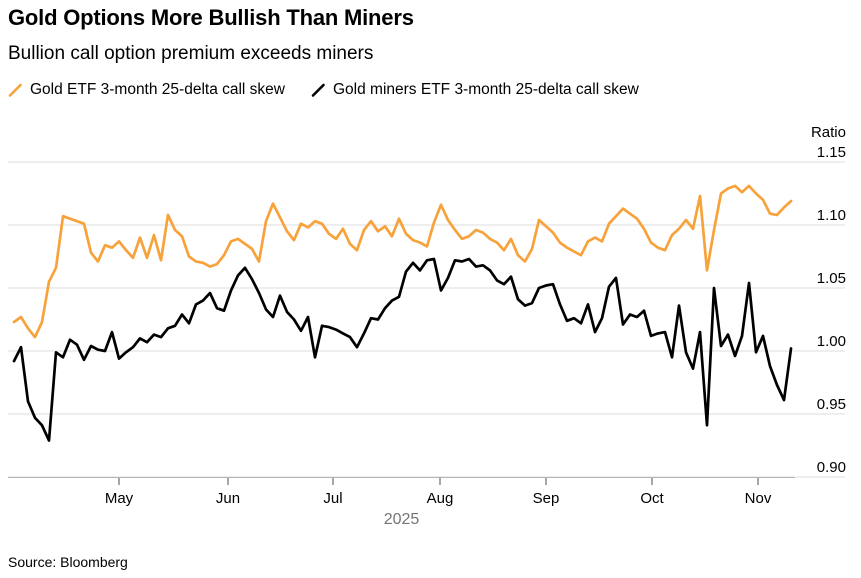 Image resolution: width=861 pixels, height=578 pixels. What do you see at coordinates (652, 498) in the screenshot?
I see `x-tick-label: Oct` at bounding box center [652, 498].